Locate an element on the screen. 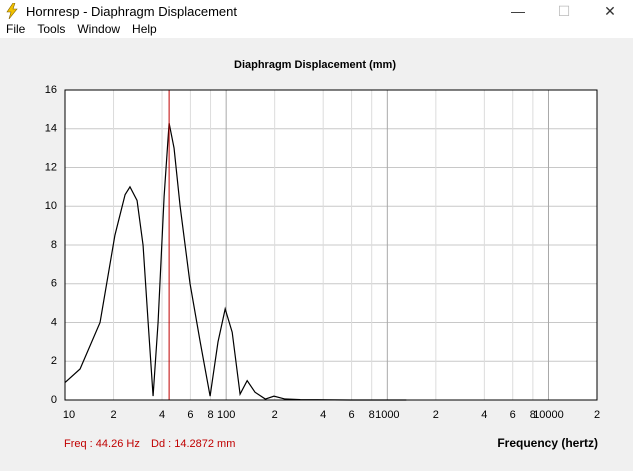 This screenshot has width=633, height=471. y-tick-label: 14 is located at coordinates (51, 129).